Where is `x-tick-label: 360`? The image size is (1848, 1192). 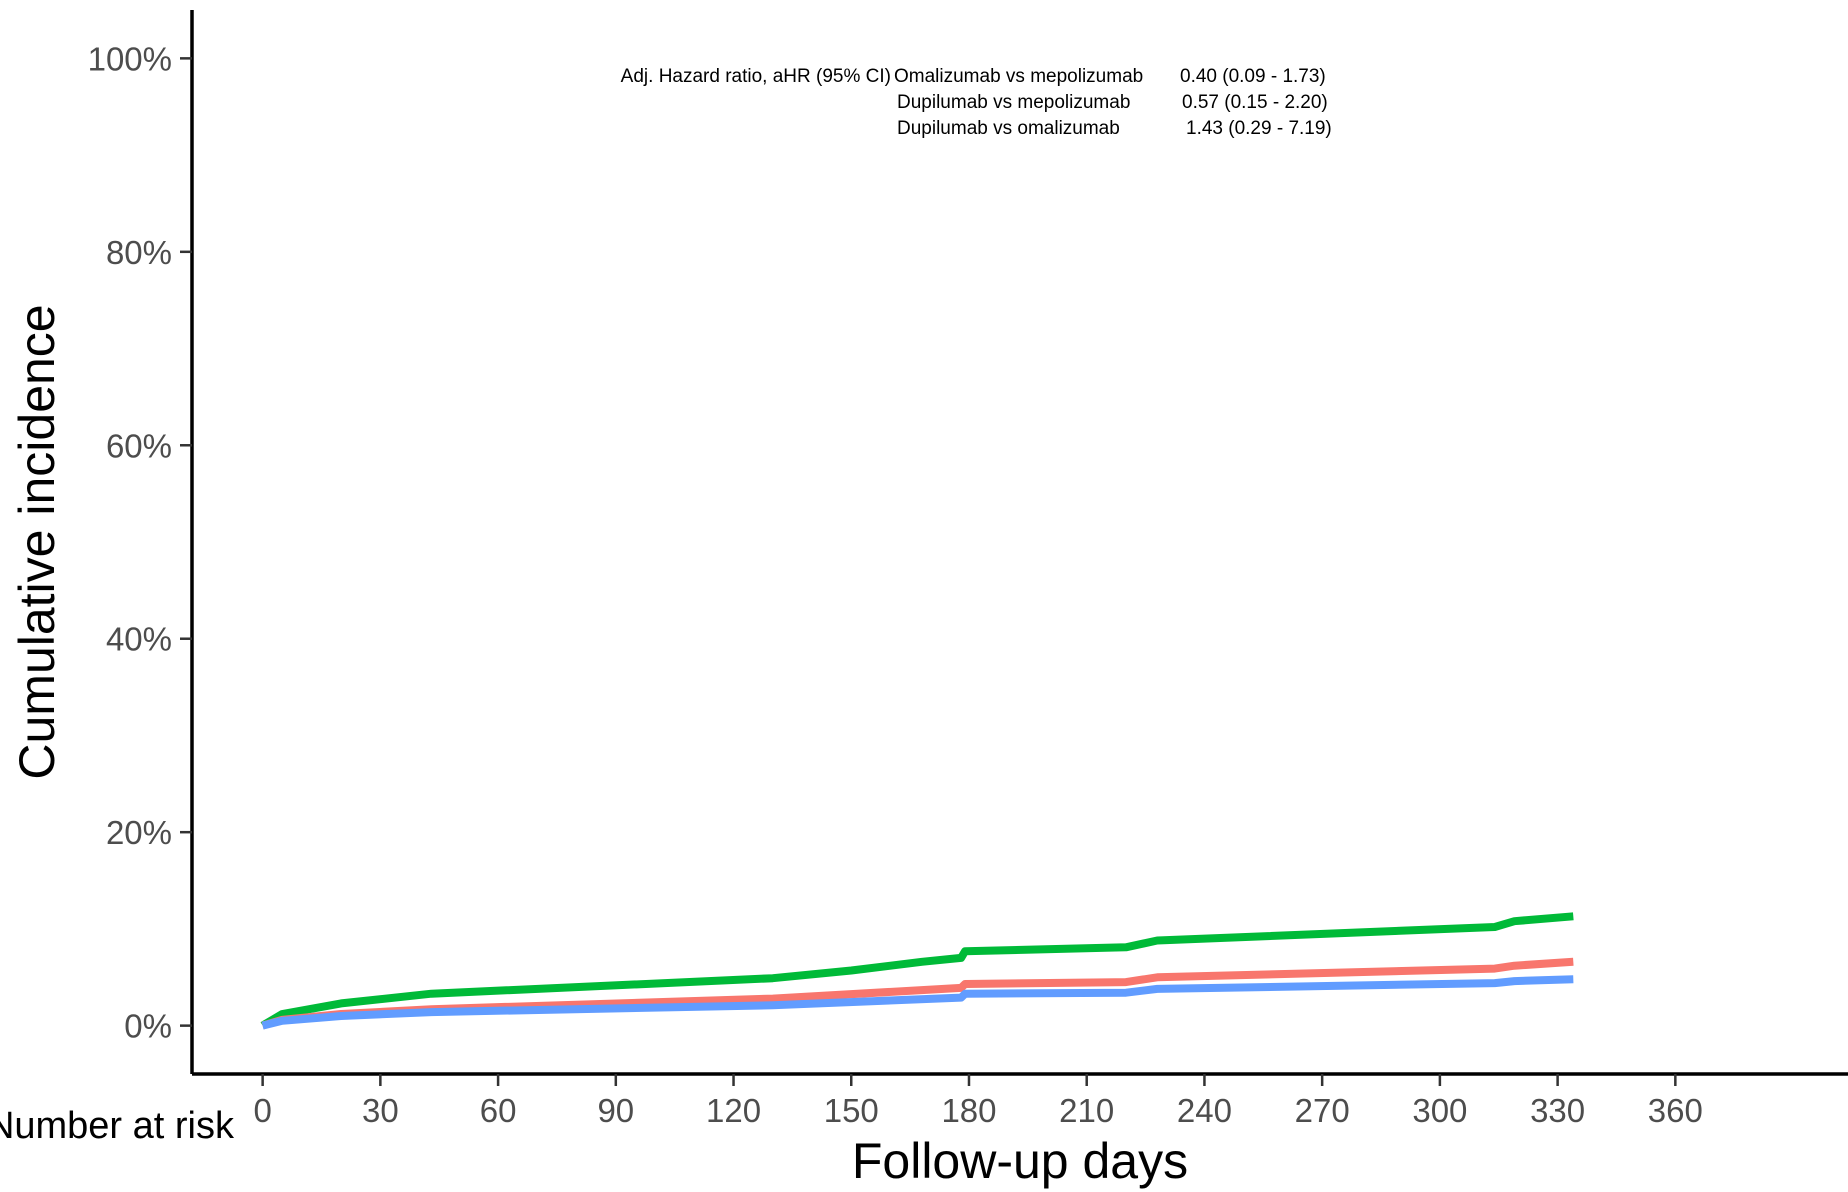
x-tick-label: 360 is located at coordinates (1675, 1110).